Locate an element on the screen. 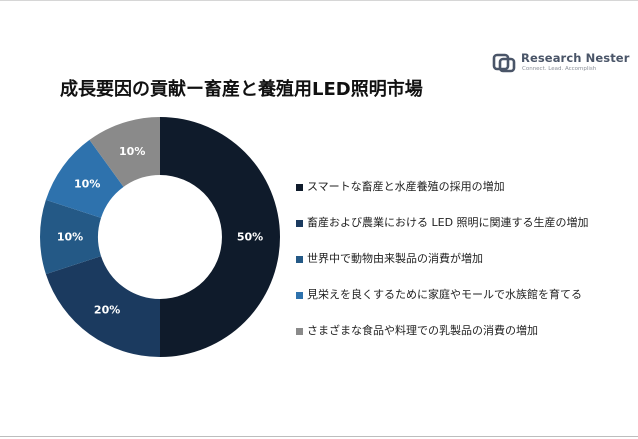 The image size is (638, 439). legend-label: 見栄えを良くするために家庭やモールで水族館を育てる is located at coordinates (444, 294).